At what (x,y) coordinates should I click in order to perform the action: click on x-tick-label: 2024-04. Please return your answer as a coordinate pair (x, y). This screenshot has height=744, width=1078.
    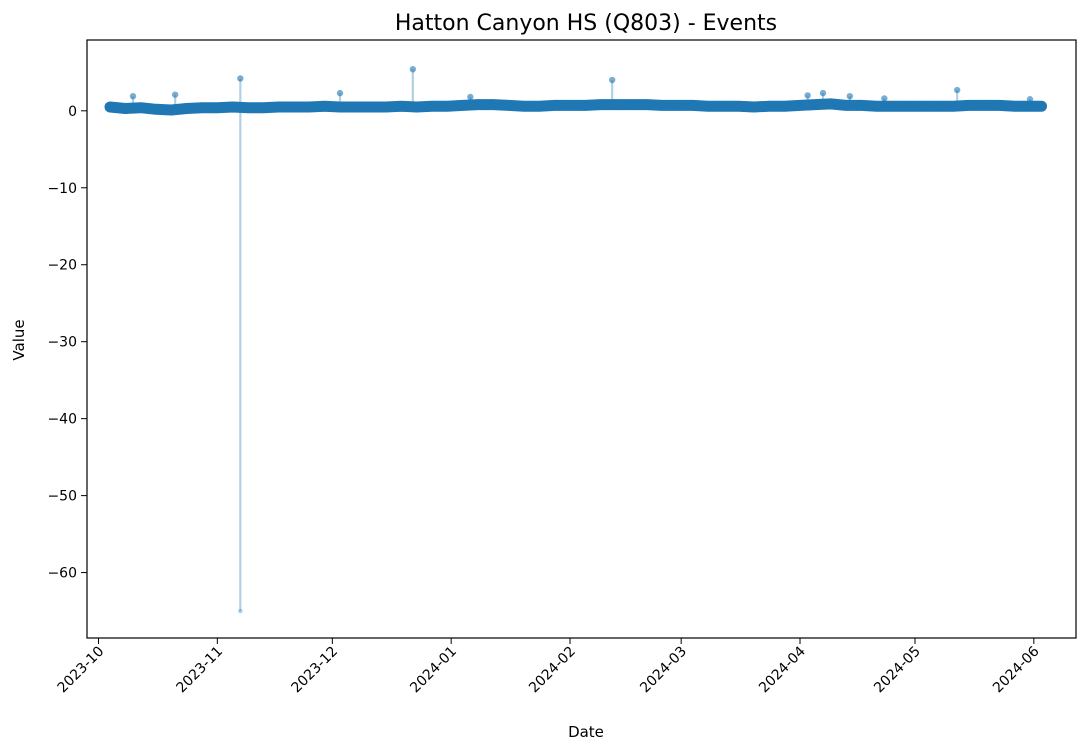
    Looking at the image, I should click on (782, 669).